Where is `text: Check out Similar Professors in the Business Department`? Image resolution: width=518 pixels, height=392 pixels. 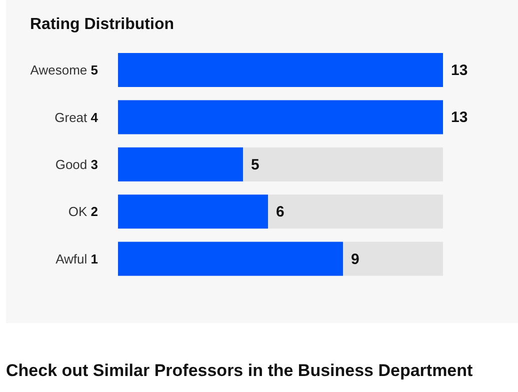
text: Check out Similar Professors in the Business Department is located at coordinates (239, 371).